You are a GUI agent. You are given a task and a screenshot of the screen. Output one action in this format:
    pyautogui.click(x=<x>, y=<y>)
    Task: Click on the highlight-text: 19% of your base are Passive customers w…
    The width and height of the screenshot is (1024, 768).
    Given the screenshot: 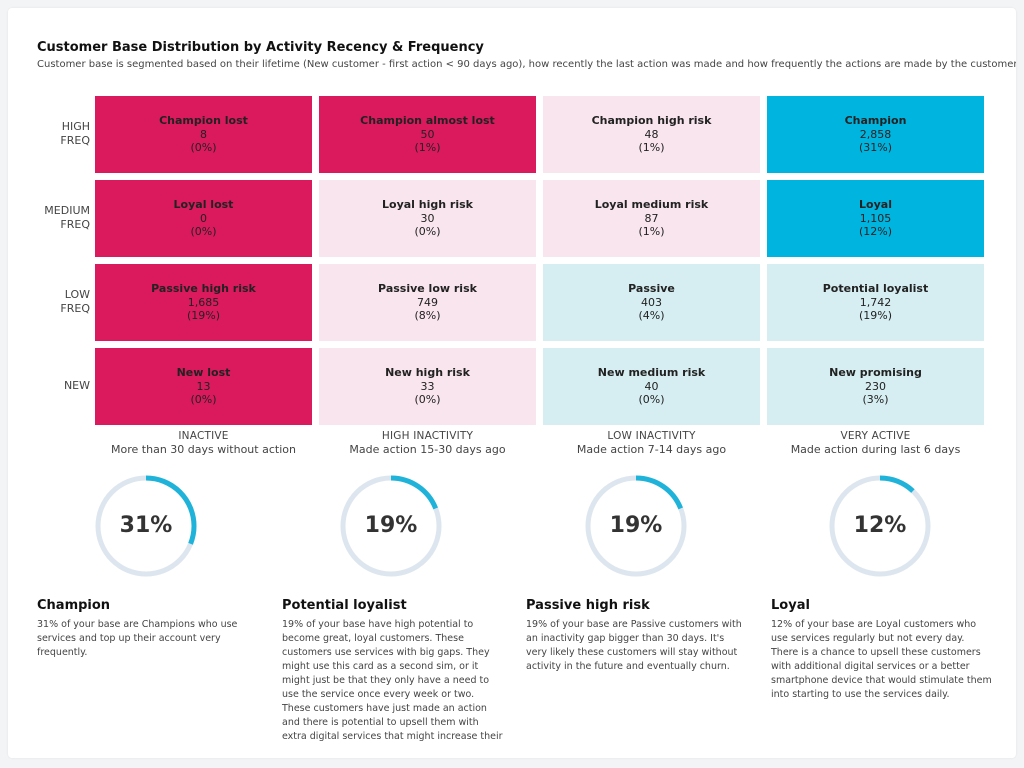 What is the action you would take?
    pyautogui.click(x=634, y=645)
    